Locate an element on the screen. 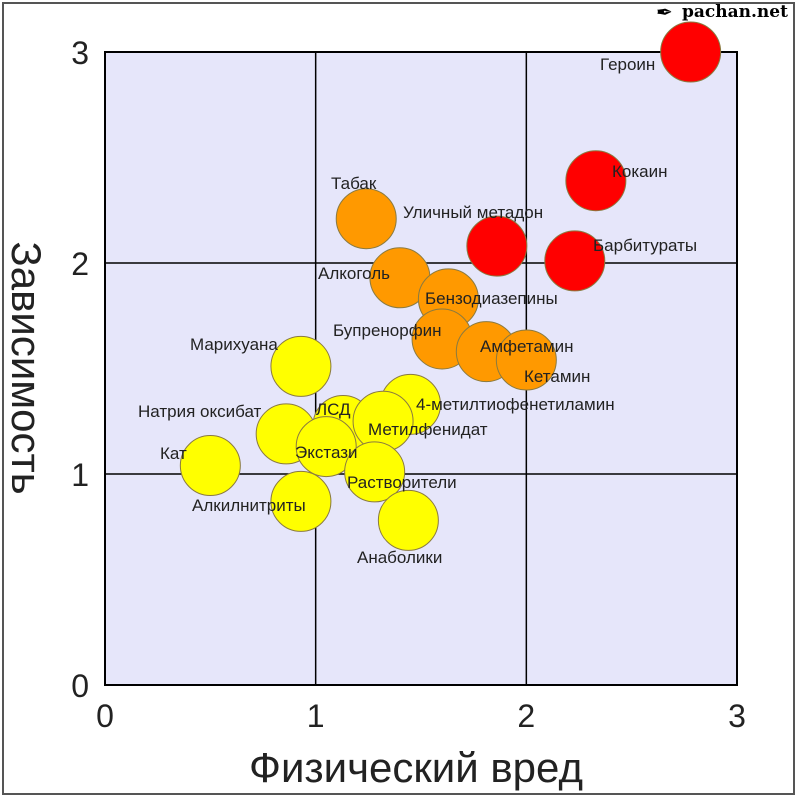  y-tick-label: 2 is located at coordinates (80, 264).